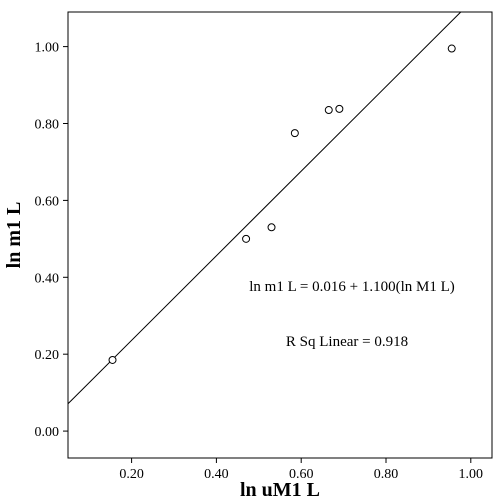 The width and height of the screenshot is (500, 501). What do you see at coordinates (347, 342) in the screenshot?
I see `r-squared-annotation: R Sq Linear = 0.918` at bounding box center [347, 342].